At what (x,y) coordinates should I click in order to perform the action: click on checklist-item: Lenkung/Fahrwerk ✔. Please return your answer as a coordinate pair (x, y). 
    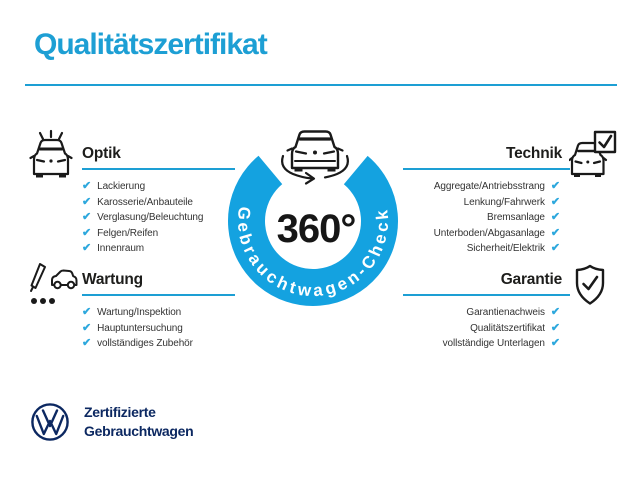
    Looking at the image, I should click on (486, 203).